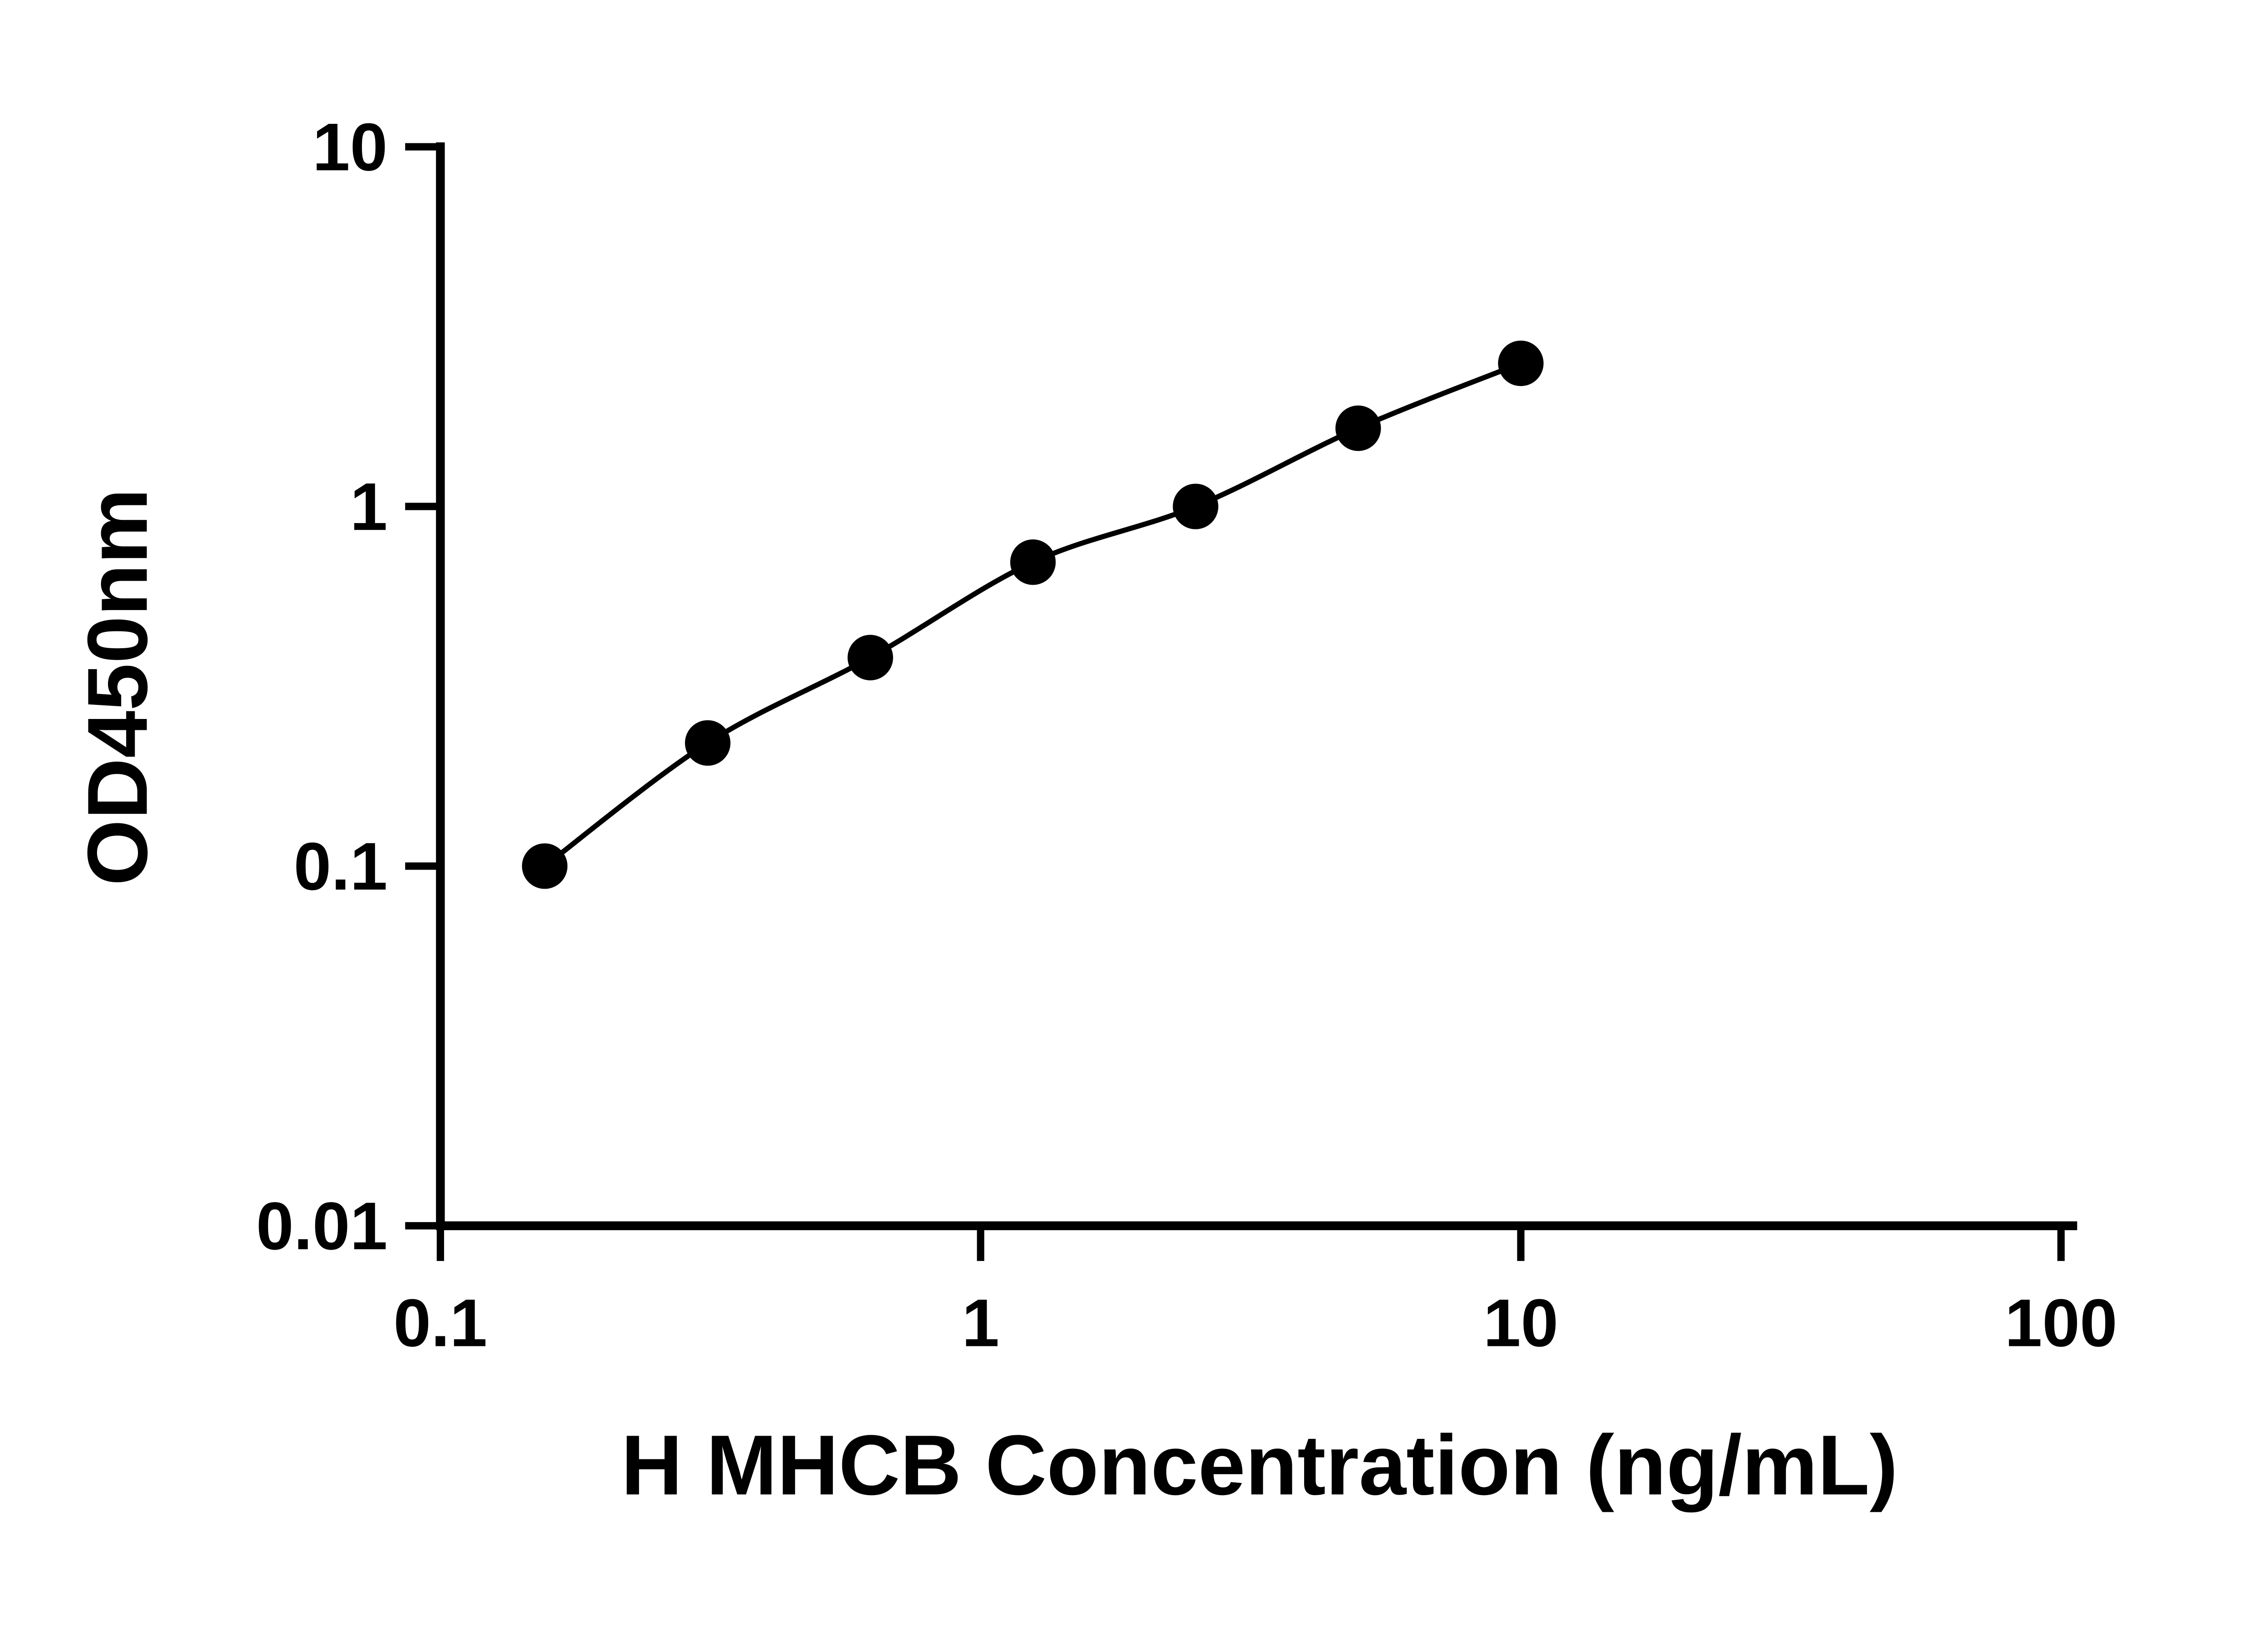 This screenshot has width=2268, height=1633. I want to click on y-tick-label: 0.01, so click(322, 1226).